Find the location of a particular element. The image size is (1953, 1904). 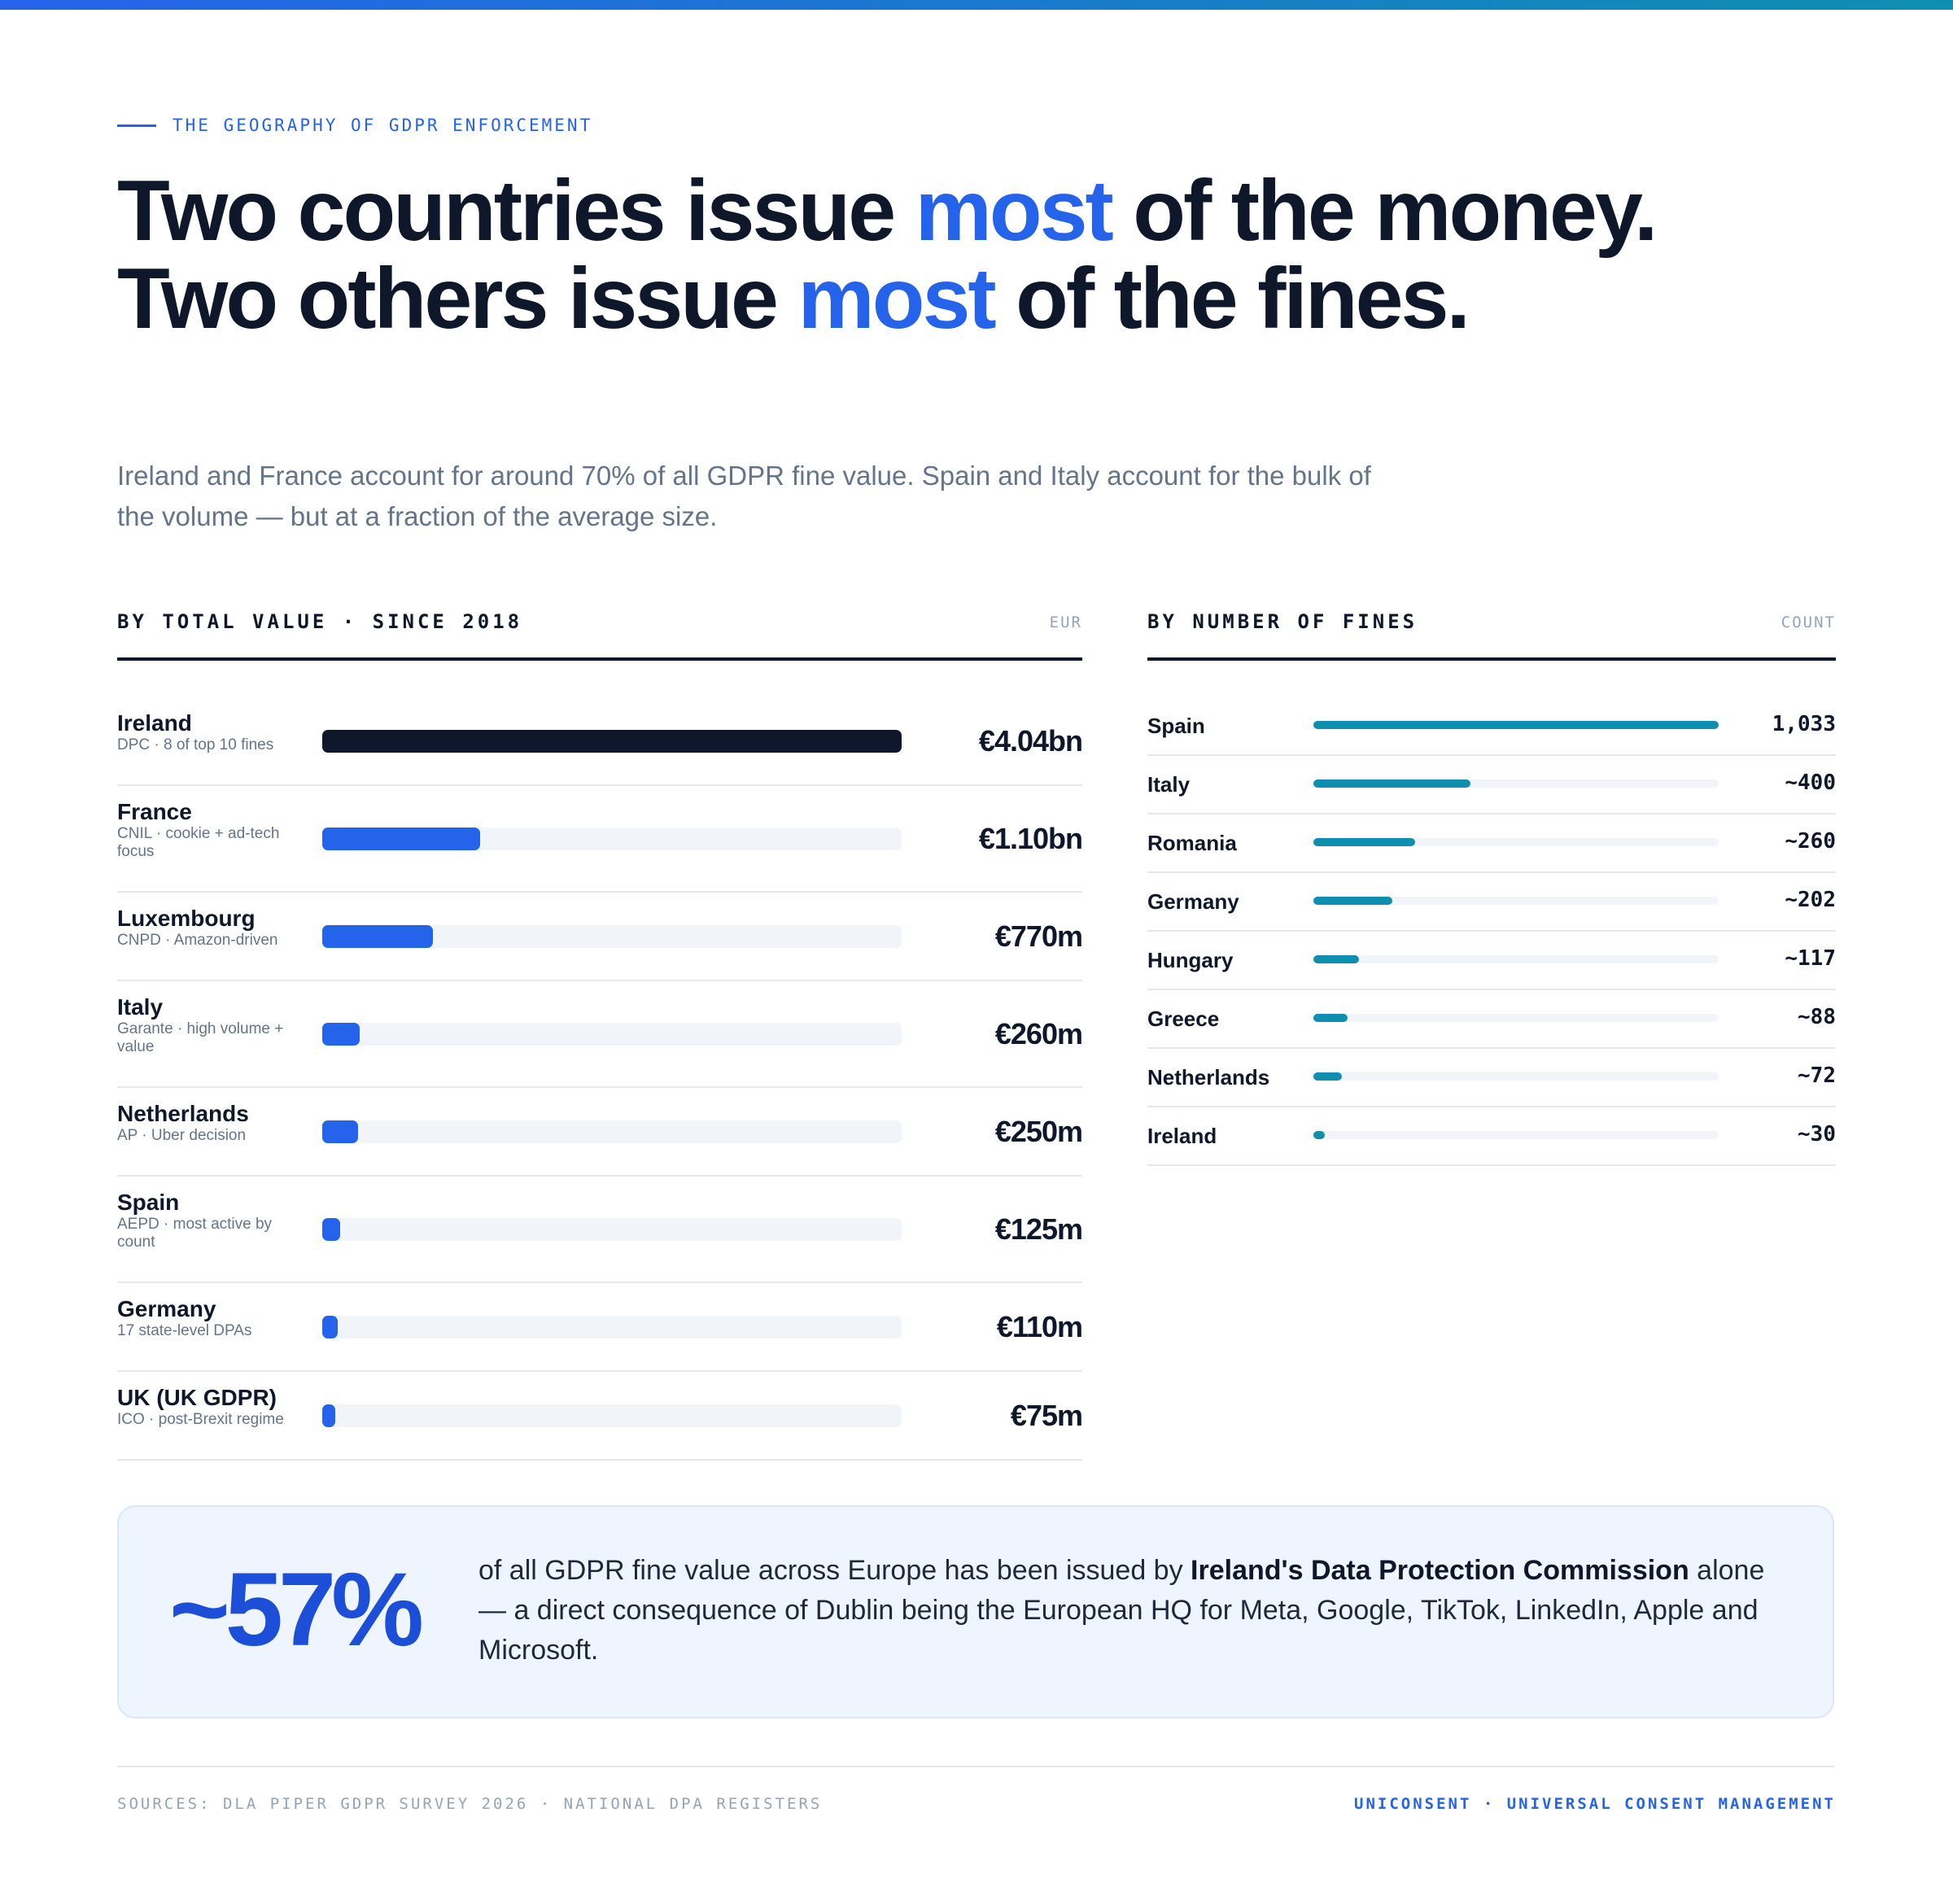

footer-divider is located at coordinates (976, 1766).